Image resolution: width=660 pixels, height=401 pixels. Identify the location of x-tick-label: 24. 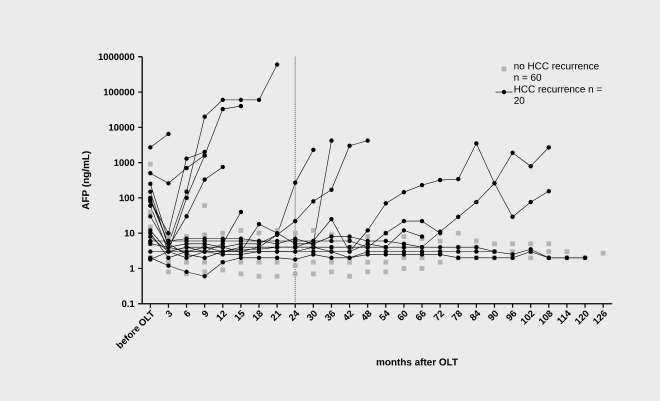
(294, 316).